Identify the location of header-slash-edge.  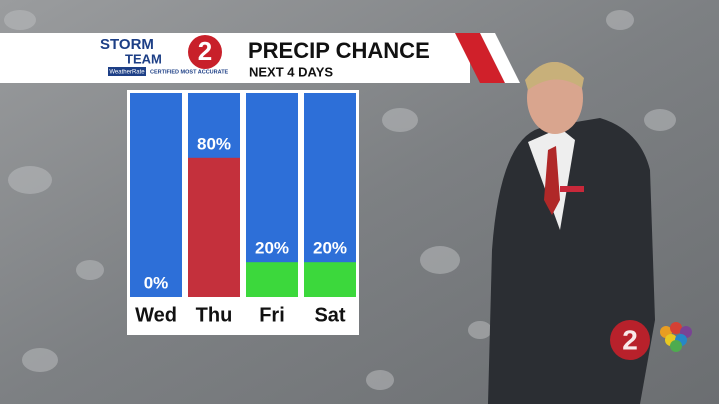
(500, 58).